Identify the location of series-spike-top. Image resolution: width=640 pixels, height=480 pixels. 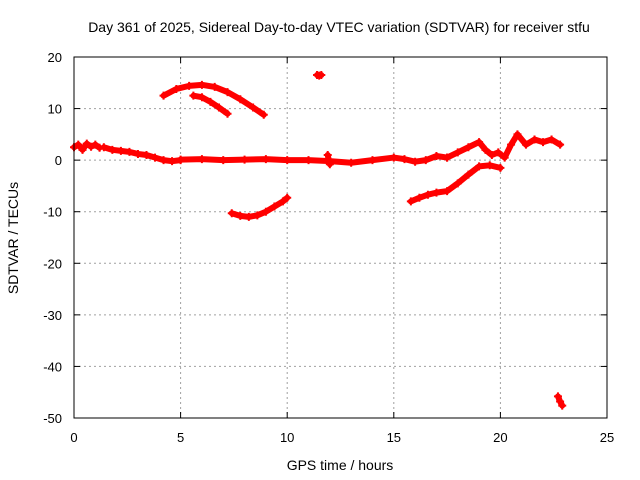
(319, 75).